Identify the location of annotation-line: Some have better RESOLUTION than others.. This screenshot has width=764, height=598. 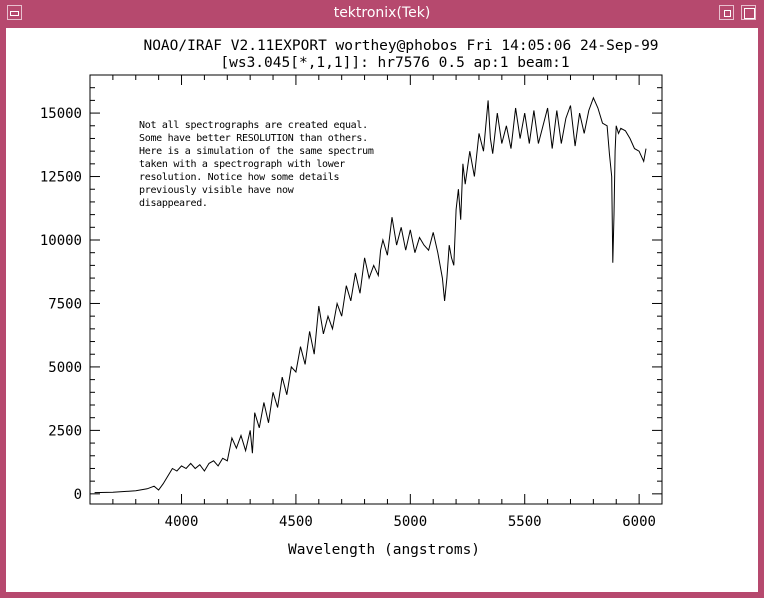
(253, 138).